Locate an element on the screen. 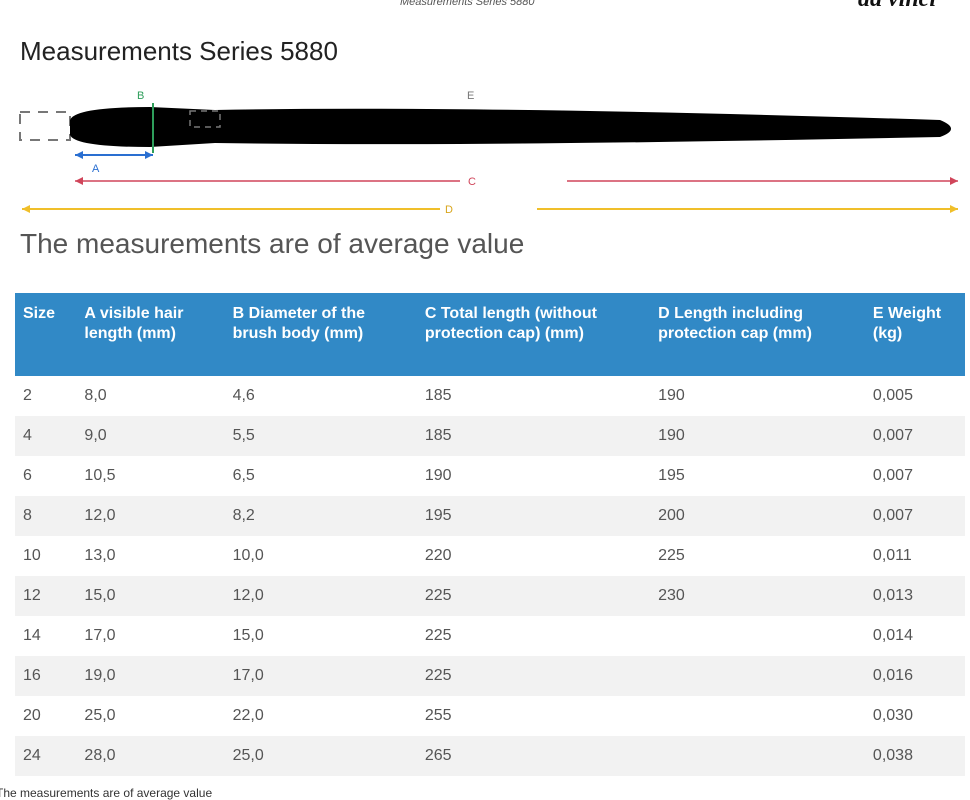  table-cell: 19,0 is located at coordinates (150, 676).